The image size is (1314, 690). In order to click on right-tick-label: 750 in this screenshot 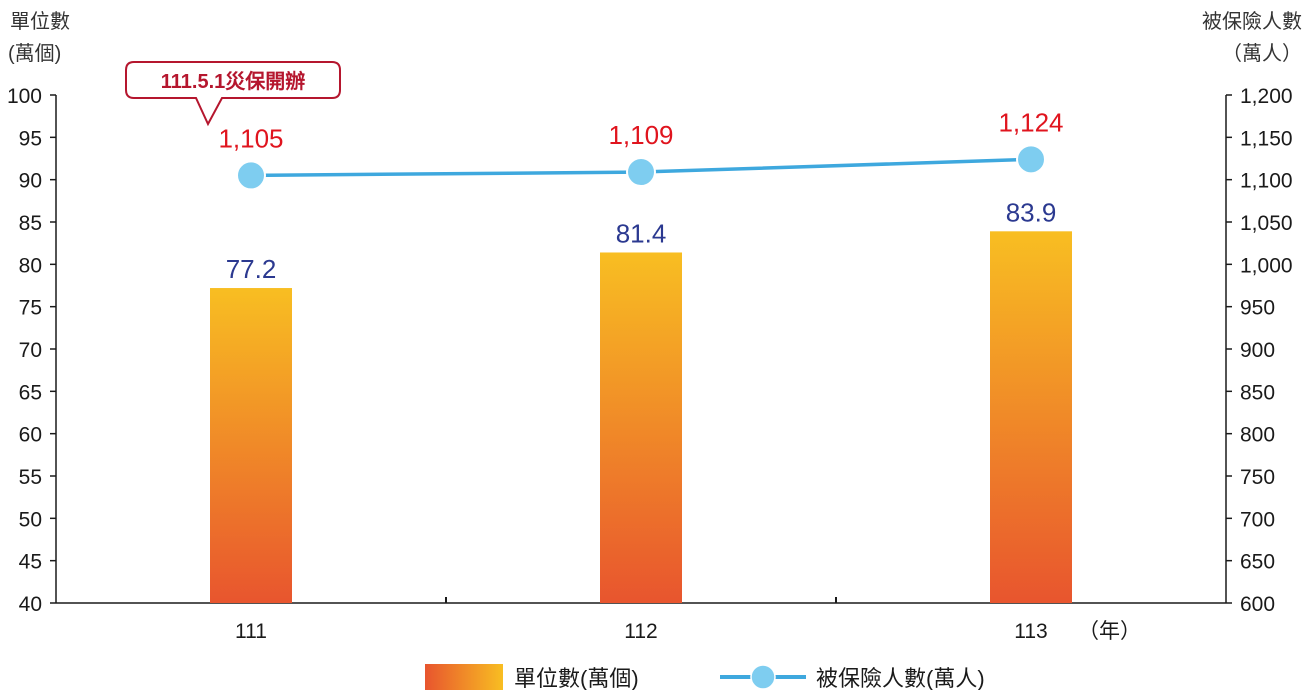, I will do `click(1257, 477)`.